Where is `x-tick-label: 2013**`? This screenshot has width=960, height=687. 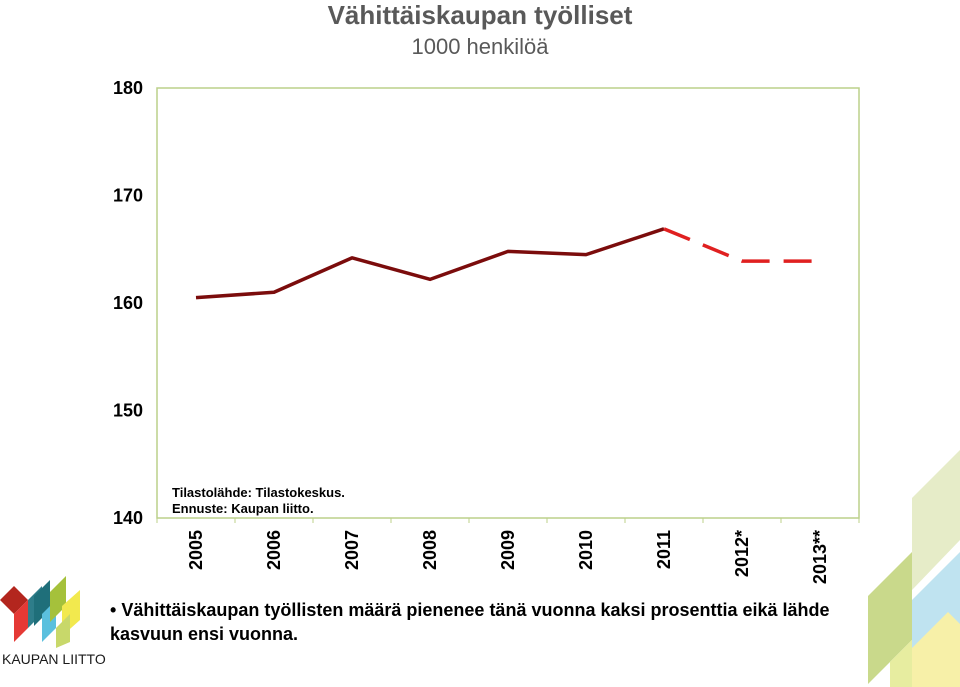
x-tick-label: 2013** is located at coordinates (820, 557).